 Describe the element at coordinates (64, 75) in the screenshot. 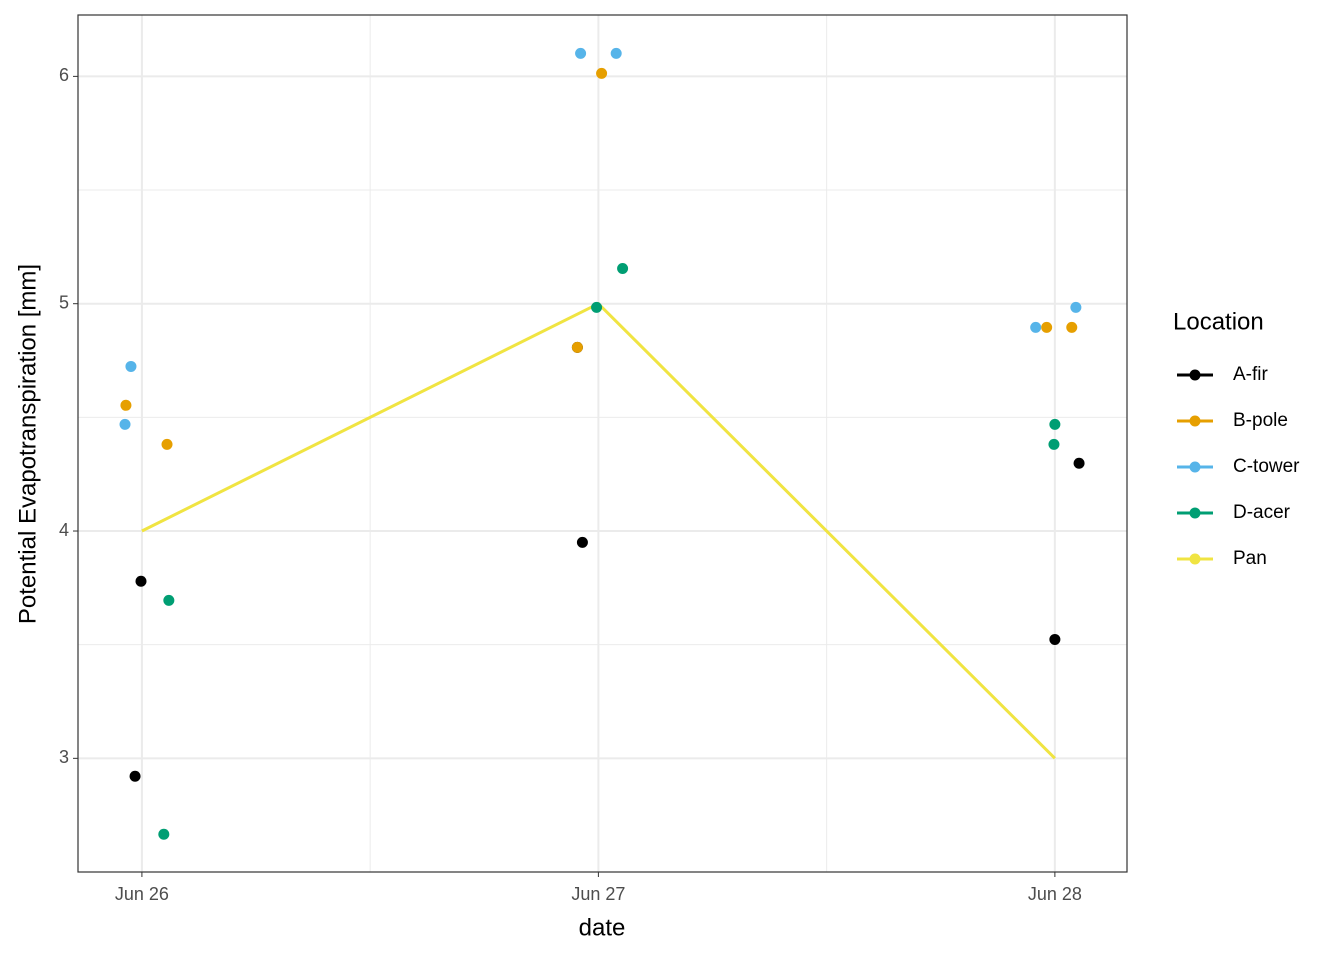

I see `y-tick-label: 6` at that location.